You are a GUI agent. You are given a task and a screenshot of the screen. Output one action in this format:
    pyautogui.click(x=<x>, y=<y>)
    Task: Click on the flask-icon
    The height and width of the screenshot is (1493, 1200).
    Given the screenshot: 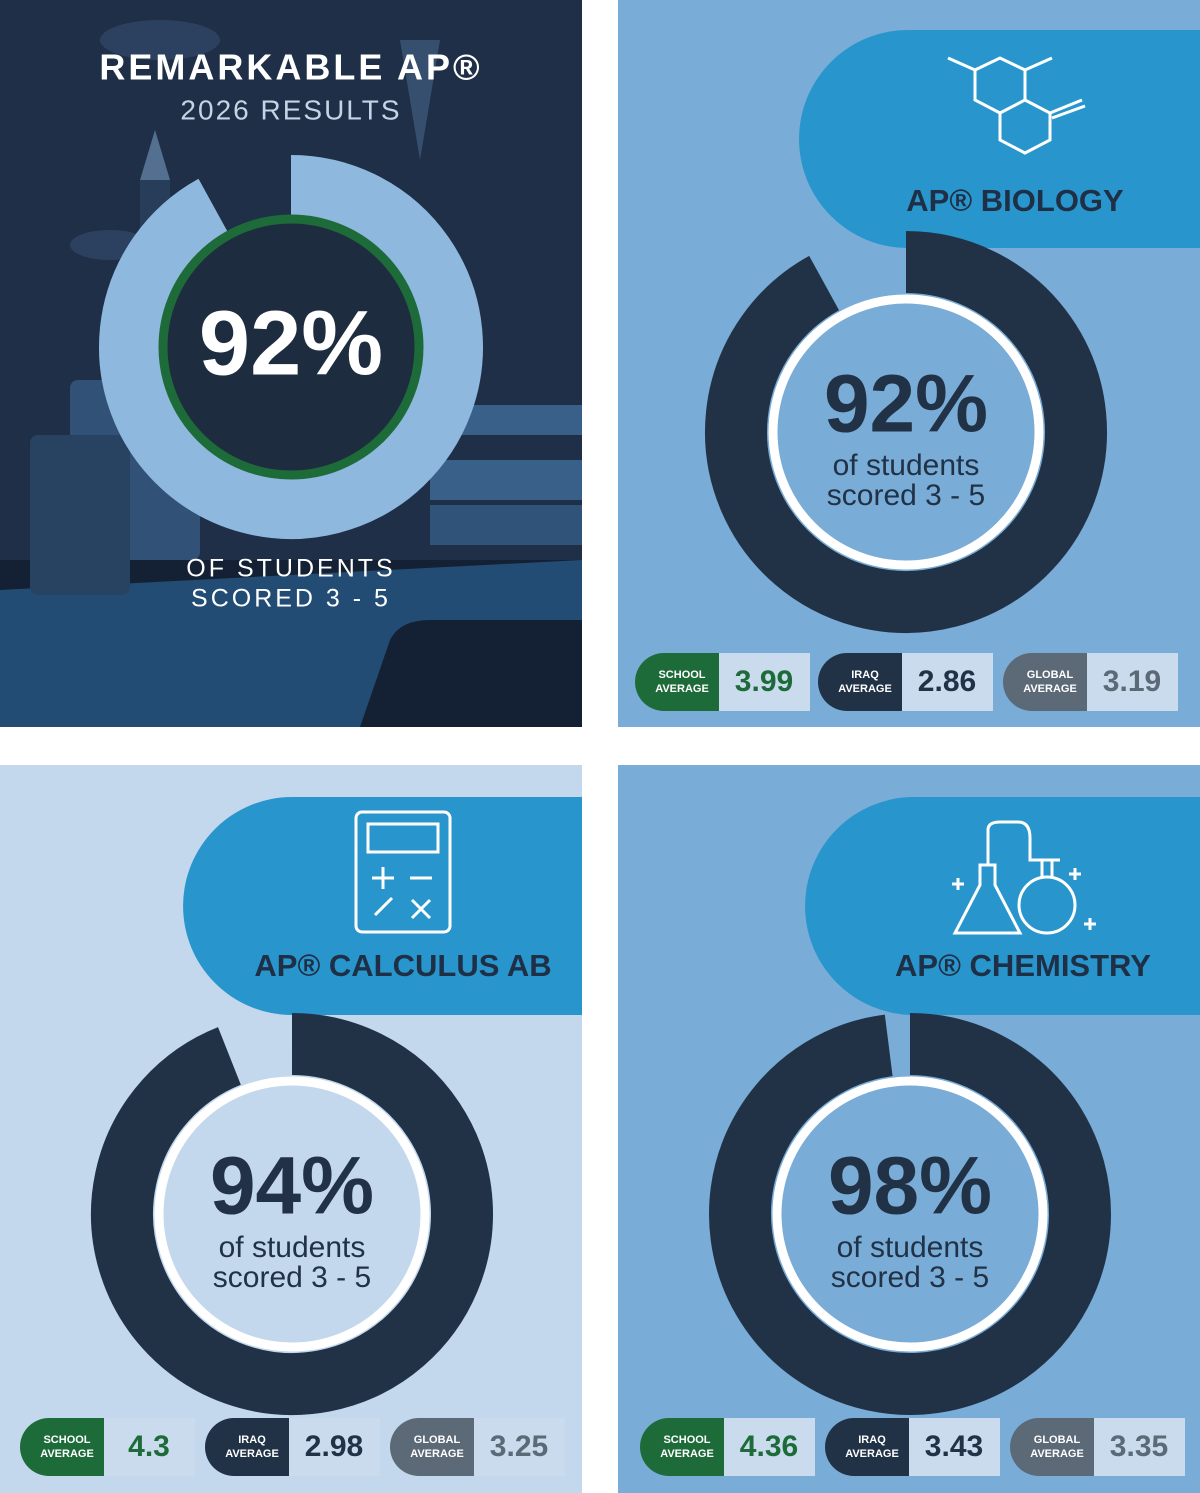 What is the action you would take?
    pyautogui.click(x=1024, y=877)
    